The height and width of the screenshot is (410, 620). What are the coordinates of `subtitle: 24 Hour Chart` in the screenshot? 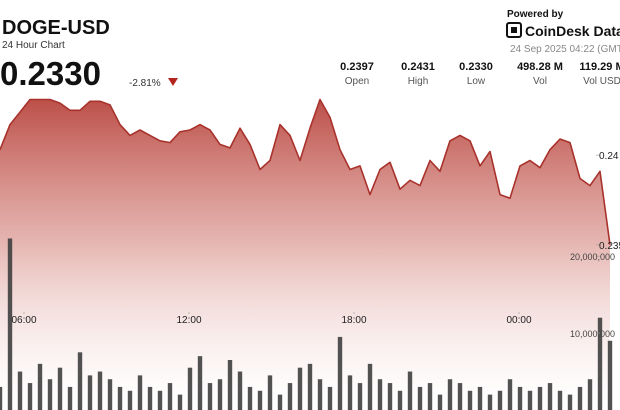 It's located at (33, 45).